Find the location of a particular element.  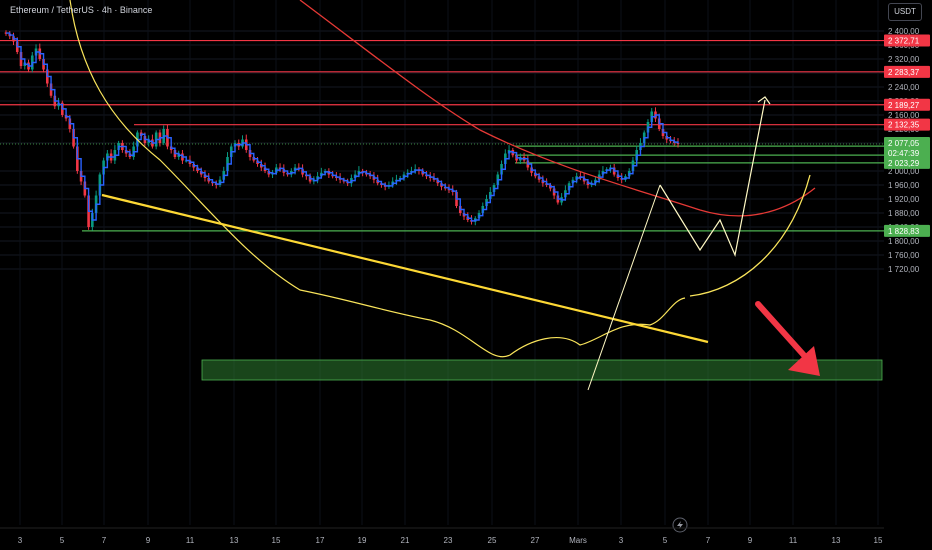

current-price-label-bg is located at coordinates (907, 148).